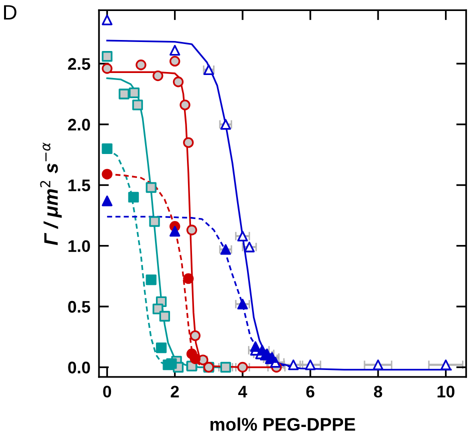  I want to click on y-tick-label: 0.0, so click(79, 368).